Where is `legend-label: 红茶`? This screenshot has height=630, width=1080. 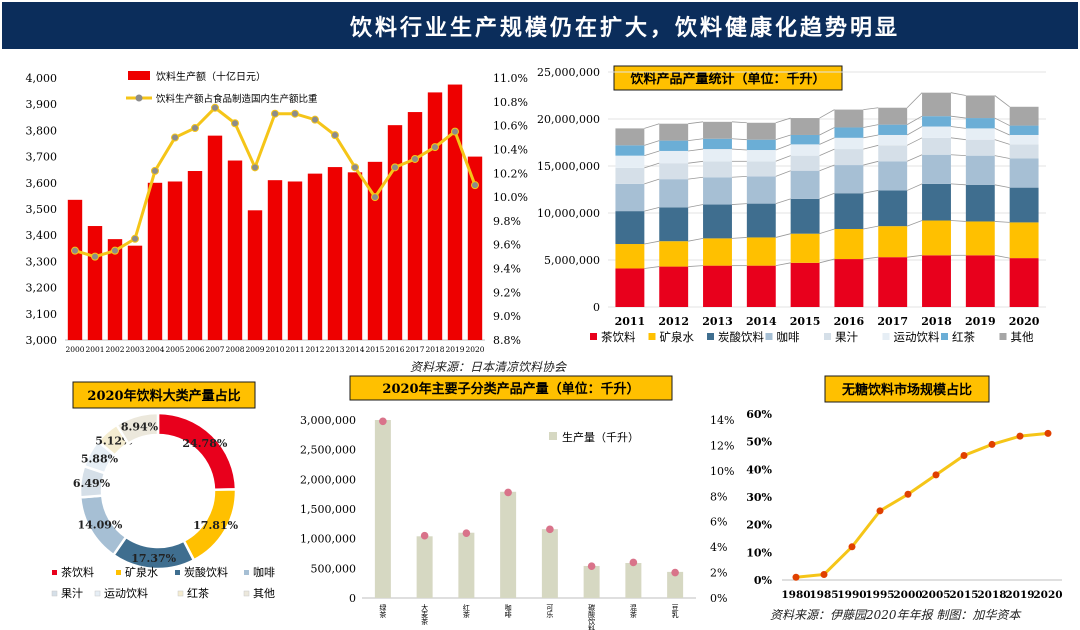
legend-label: 红茶 is located at coordinates (963, 337).